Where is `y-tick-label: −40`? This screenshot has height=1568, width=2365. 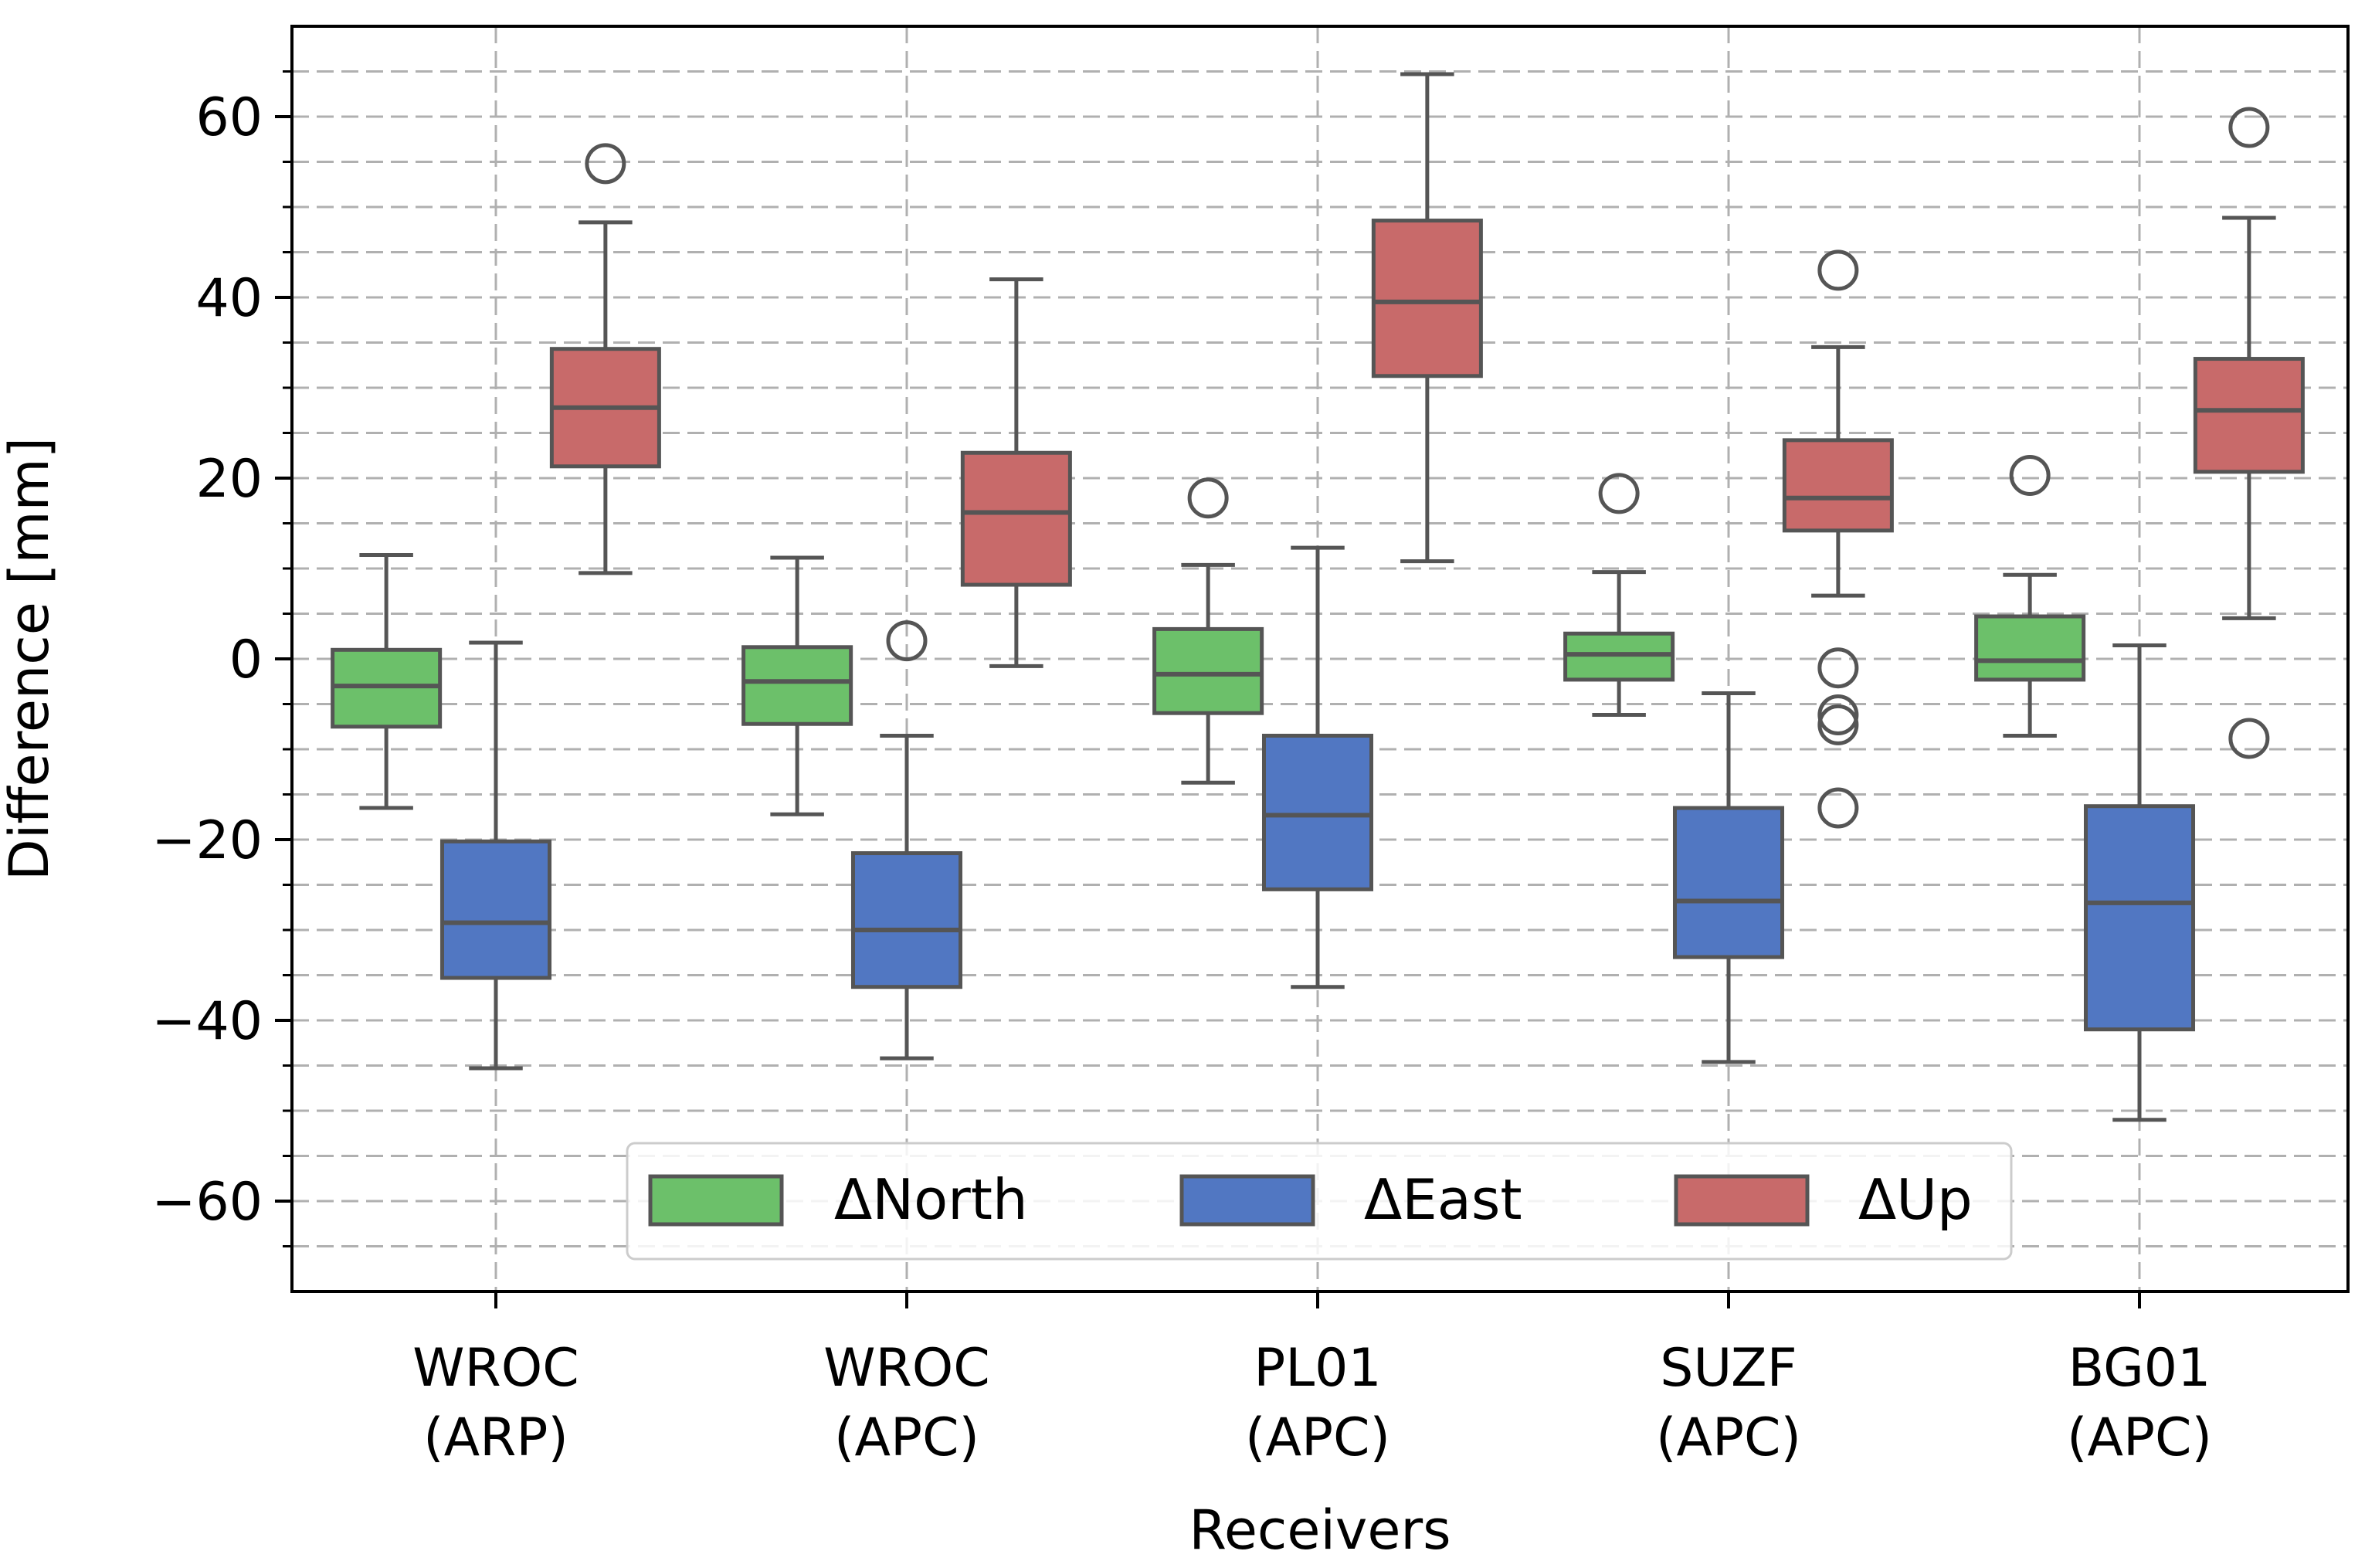 y-tick-label: −40 is located at coordinates (207, 1022).